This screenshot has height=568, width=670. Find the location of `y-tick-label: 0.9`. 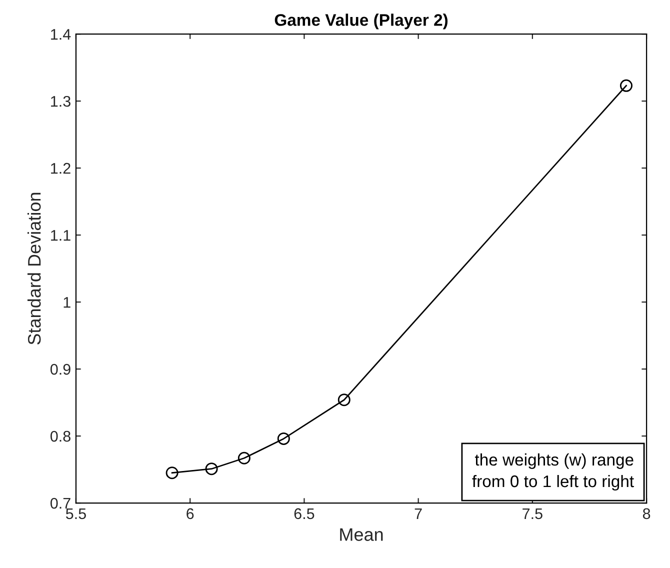

y-tick-label: 0.9 is located at coordinates (60, 369).